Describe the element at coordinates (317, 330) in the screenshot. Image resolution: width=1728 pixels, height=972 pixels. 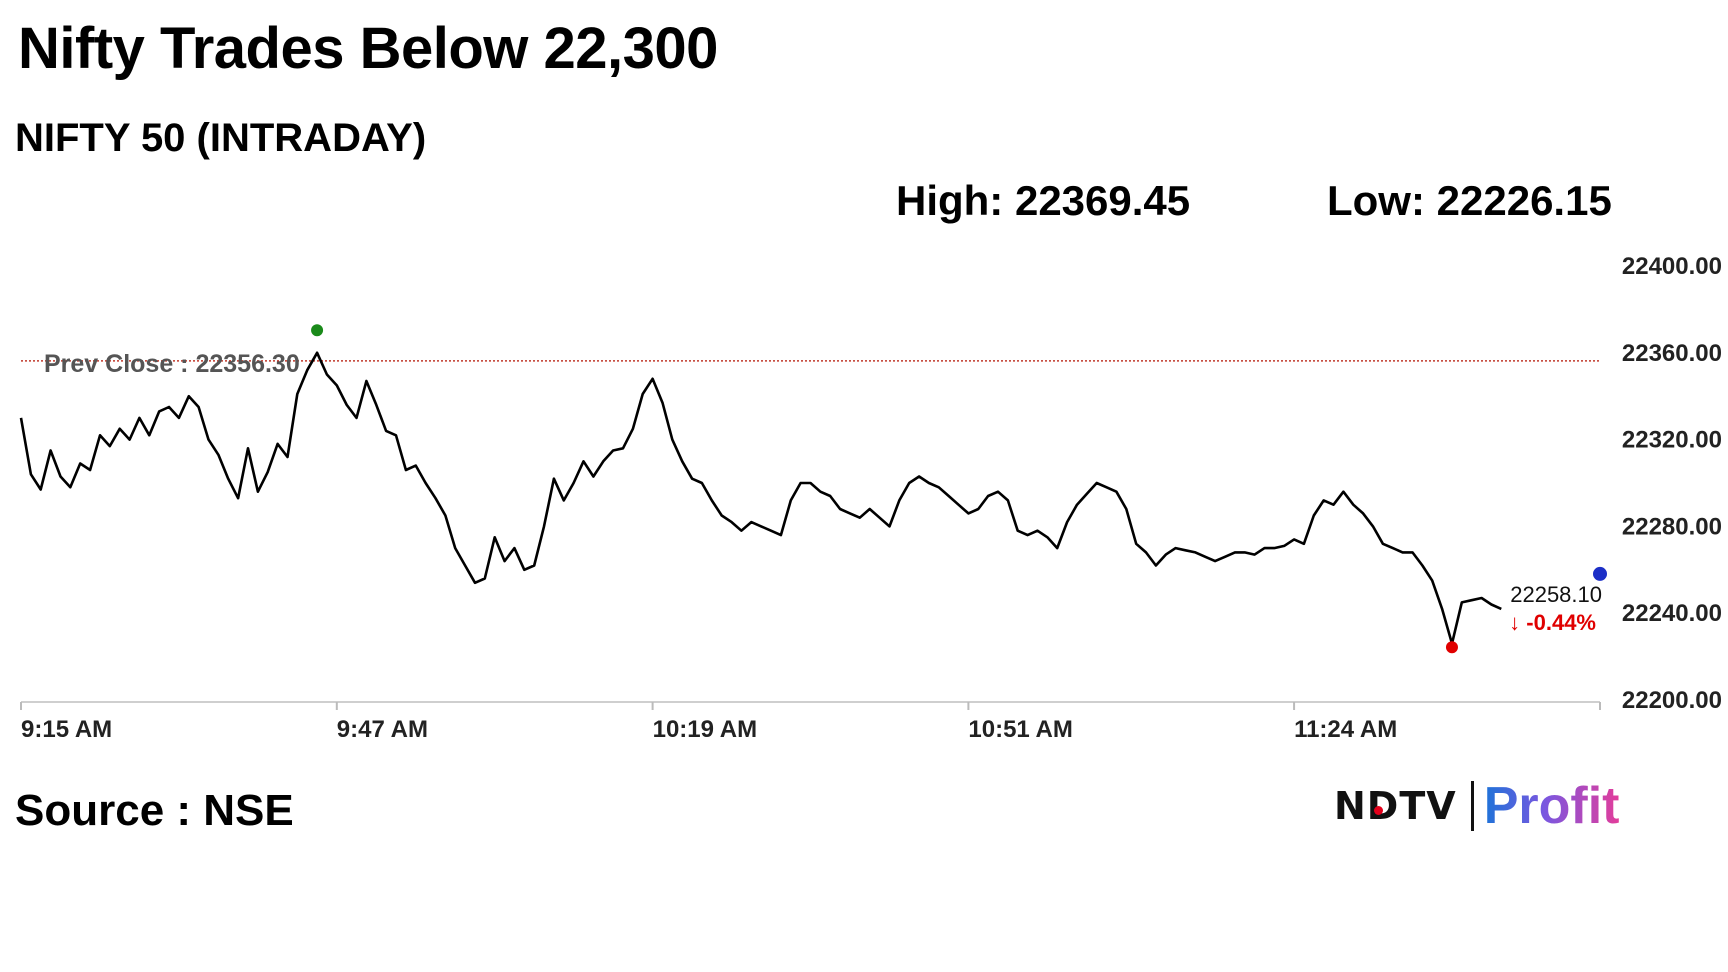
I see `high-marker` at that location.